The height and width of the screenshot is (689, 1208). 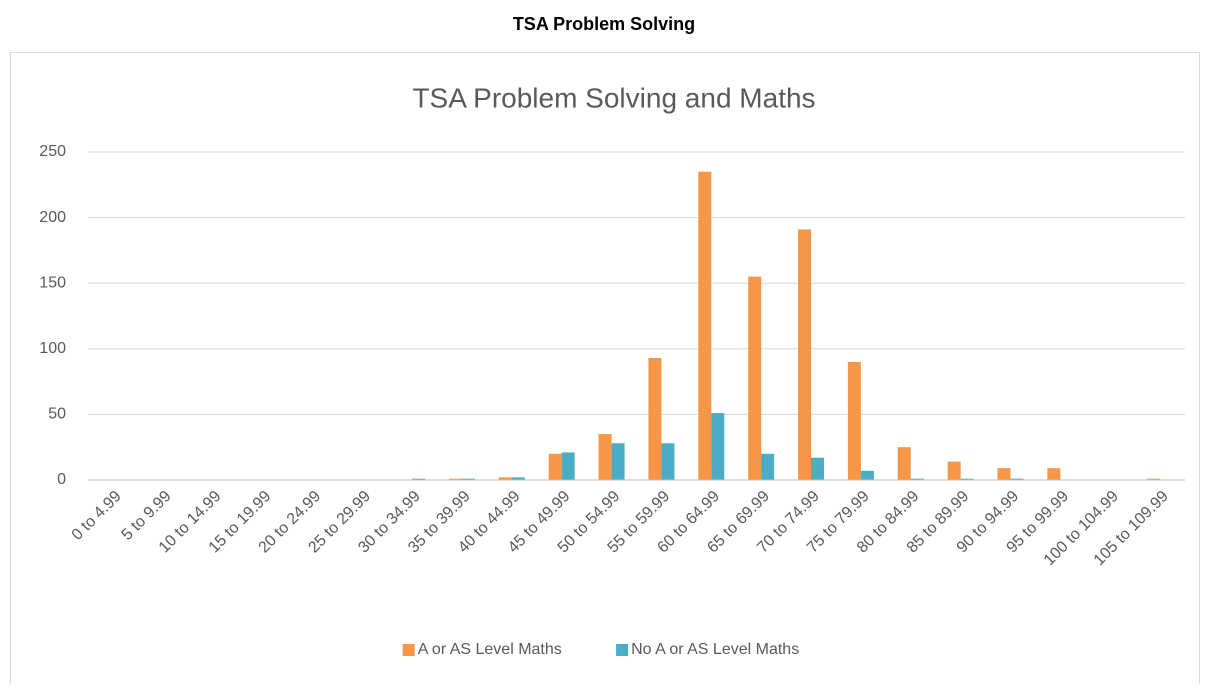 I want to click on y-tick-label: 100, so click(x=52, y=348).